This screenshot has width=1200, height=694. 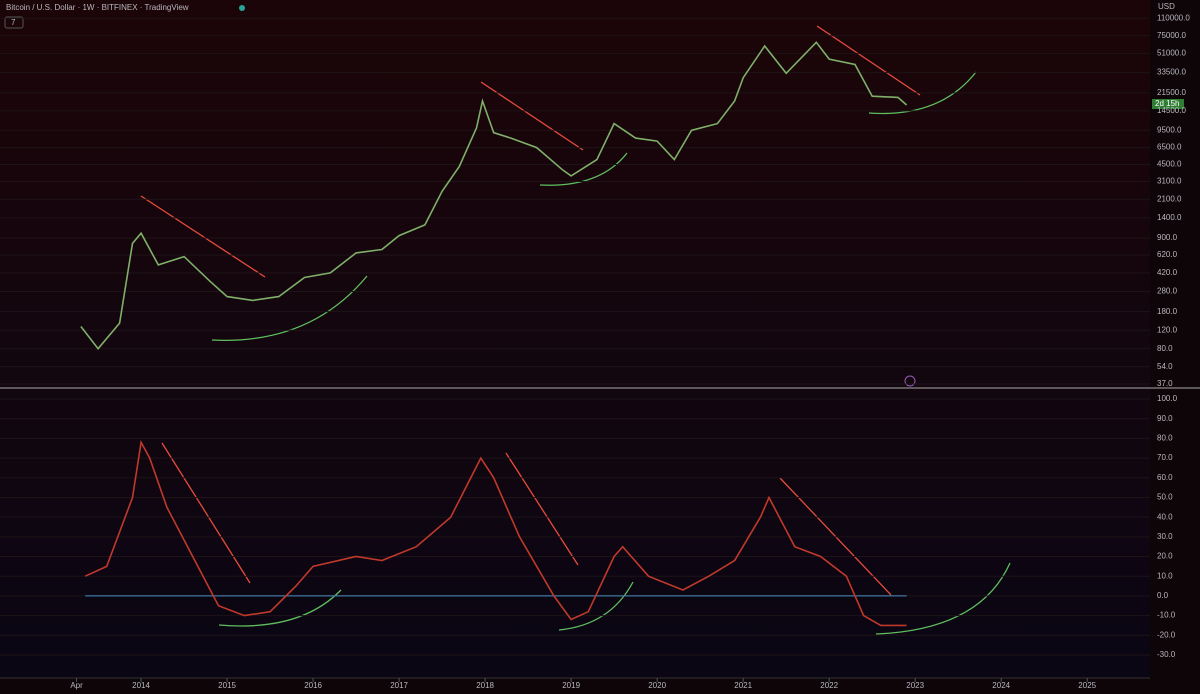 What do you see at coordinates (1165, 477) in the screenshot?
I see `y-tick-label: 60.0` at bounding box center [1165, 477].